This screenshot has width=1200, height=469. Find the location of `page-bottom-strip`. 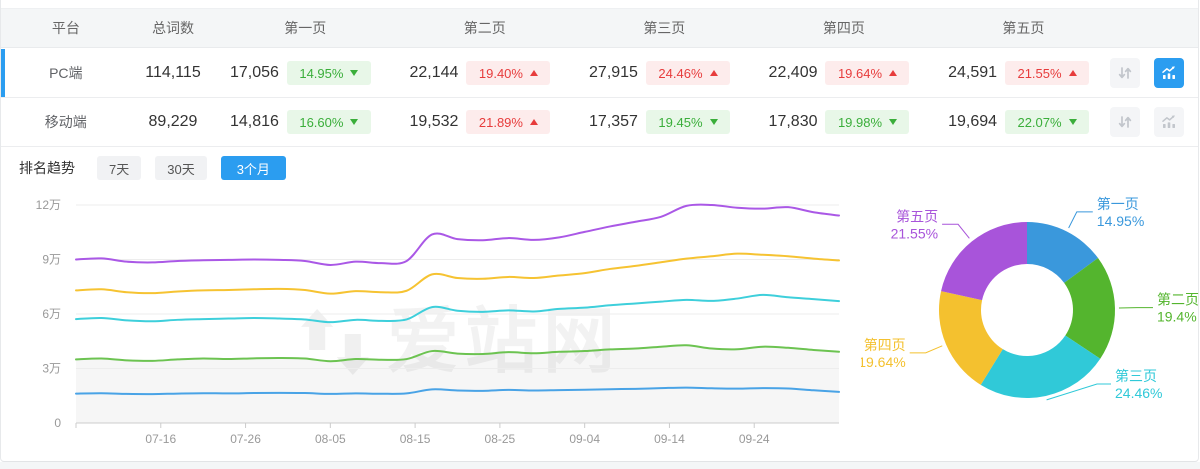

page-bottom-strip is located at coordinates (600, 465).